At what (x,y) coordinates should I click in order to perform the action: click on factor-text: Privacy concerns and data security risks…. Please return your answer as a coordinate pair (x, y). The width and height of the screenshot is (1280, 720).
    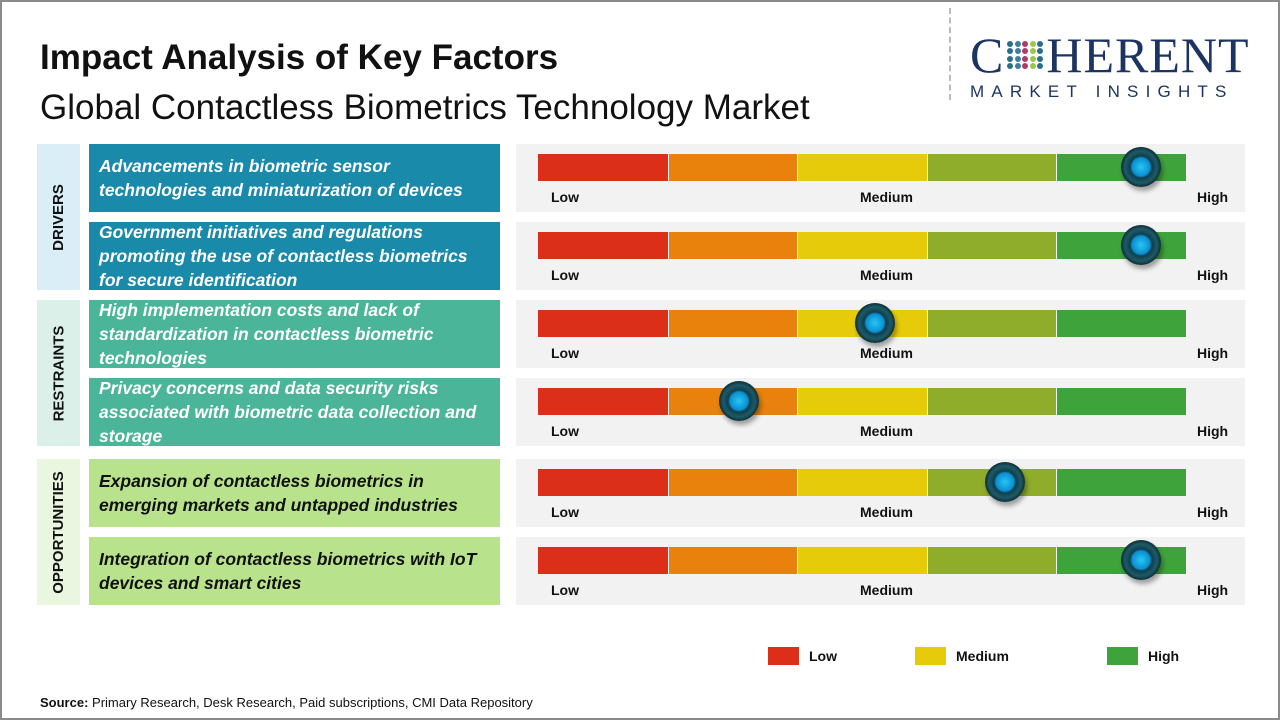
    Looking at the image, I should click on (294, 412).